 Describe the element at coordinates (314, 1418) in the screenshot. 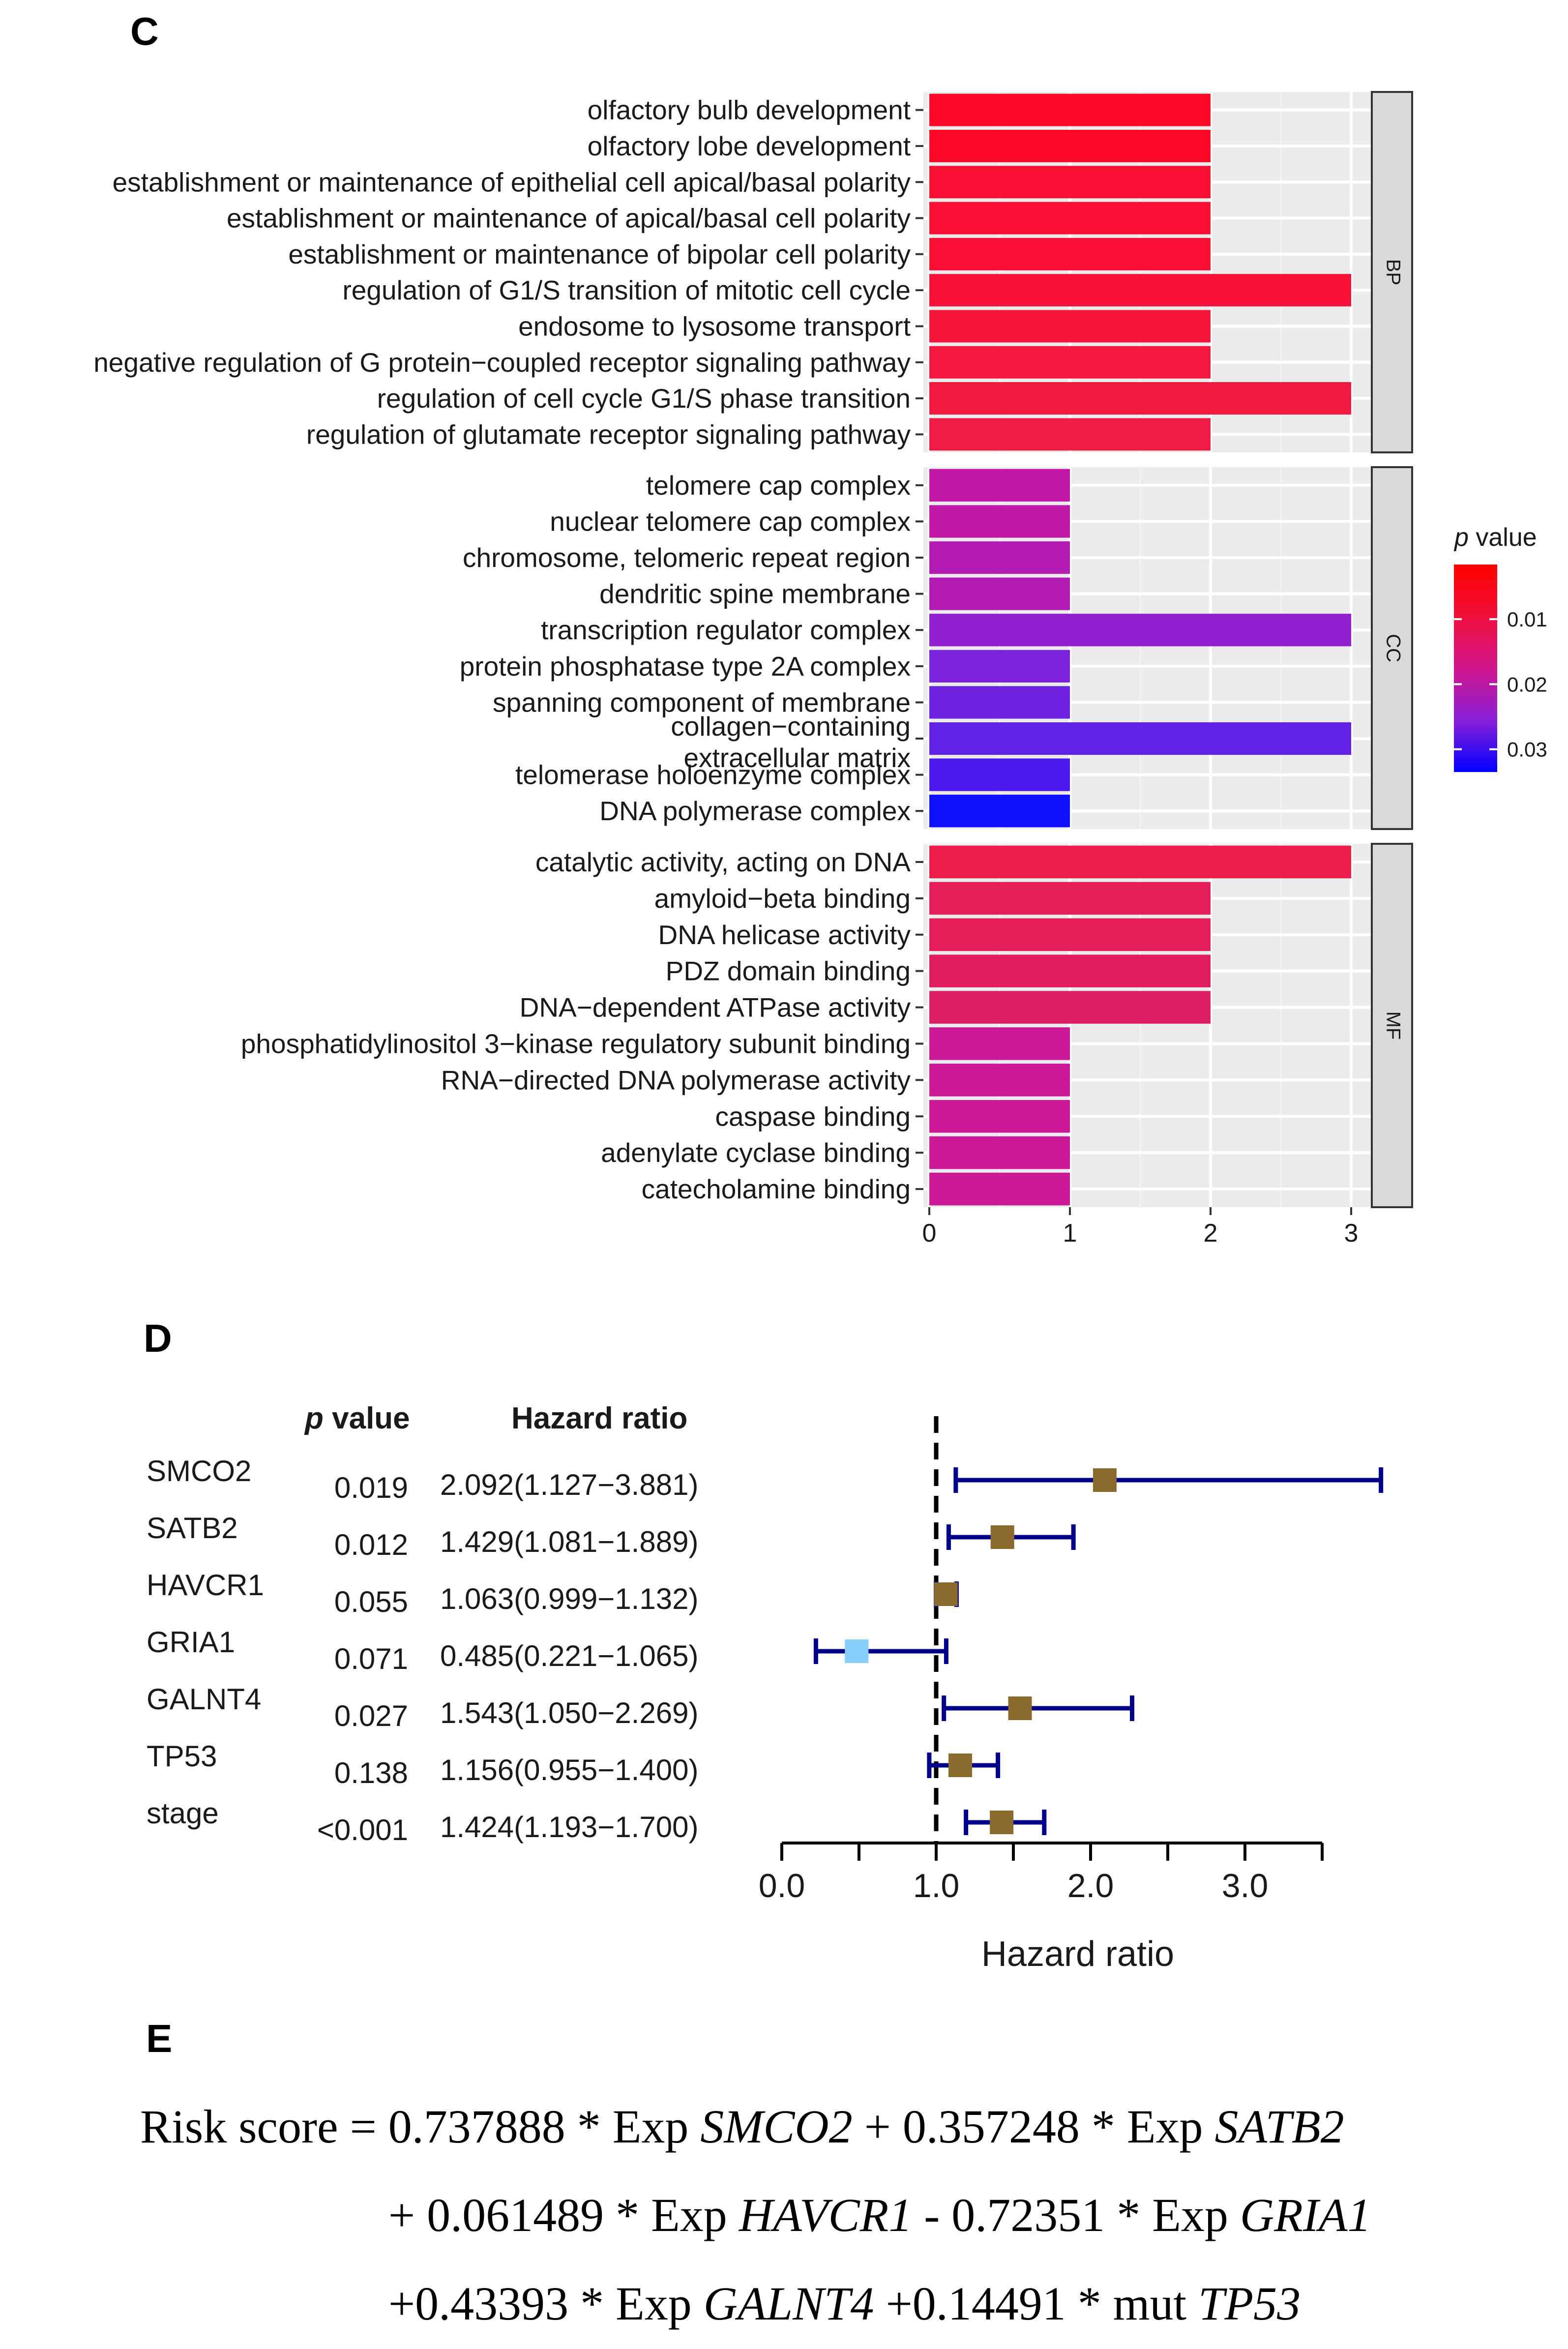

I see `header-p: p` at that location.